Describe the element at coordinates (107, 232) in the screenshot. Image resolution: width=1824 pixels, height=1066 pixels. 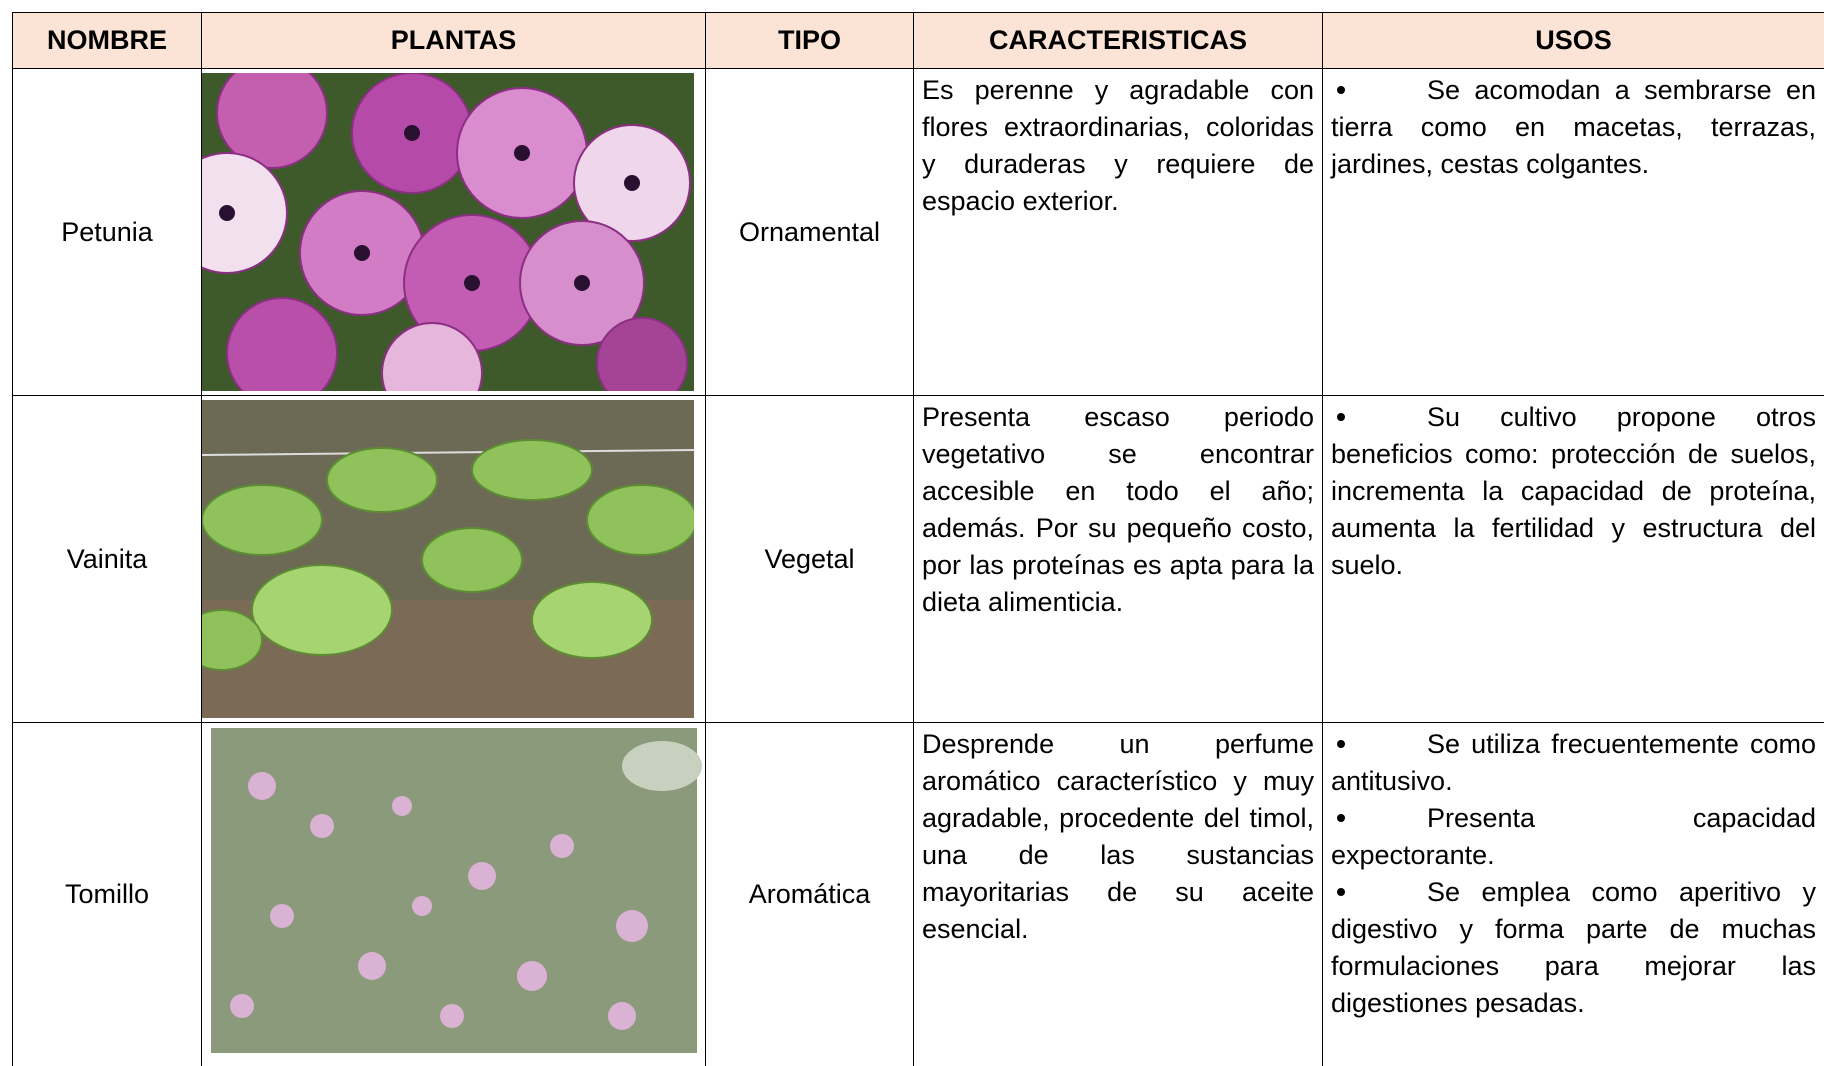
I see `name-cell: Petunia` at that location.